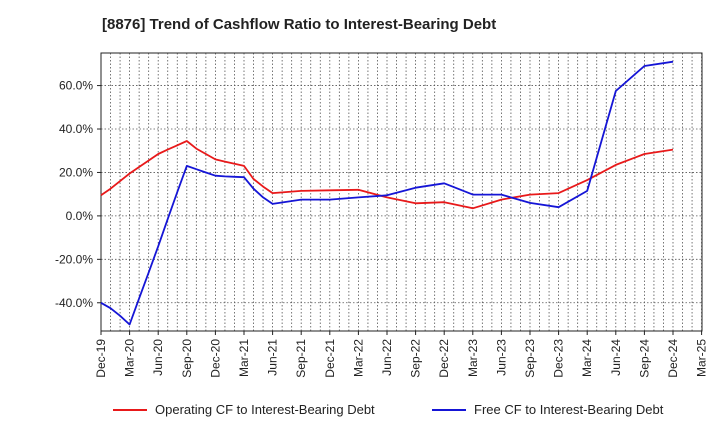 The image size is (720, 440). Describe the element at coordinates (101, 358) in the screenshot. I see `x-tick-label: Dec-19` at that location.